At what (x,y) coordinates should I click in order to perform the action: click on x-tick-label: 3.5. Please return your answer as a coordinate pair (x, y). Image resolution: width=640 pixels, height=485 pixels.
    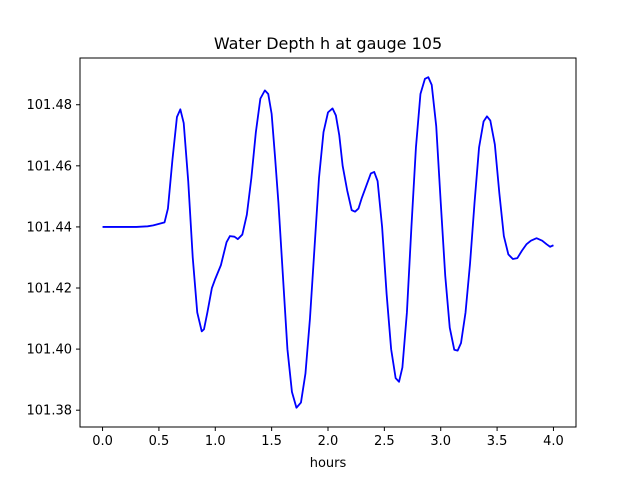
    Looking at the image, I should click on (497, 441).